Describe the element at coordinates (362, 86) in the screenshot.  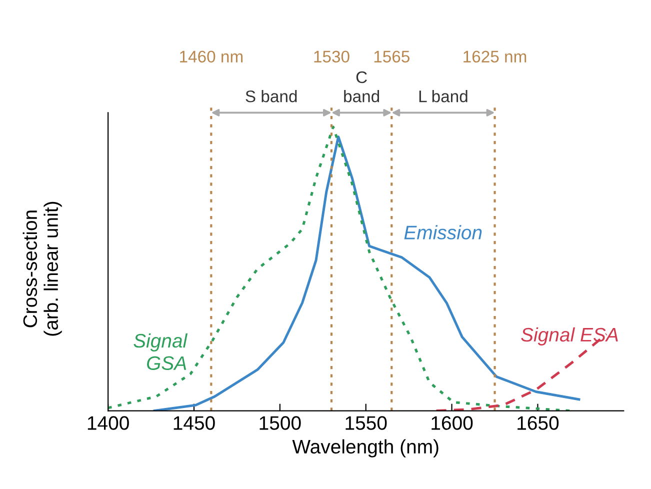
I see `text: C band` at that location.